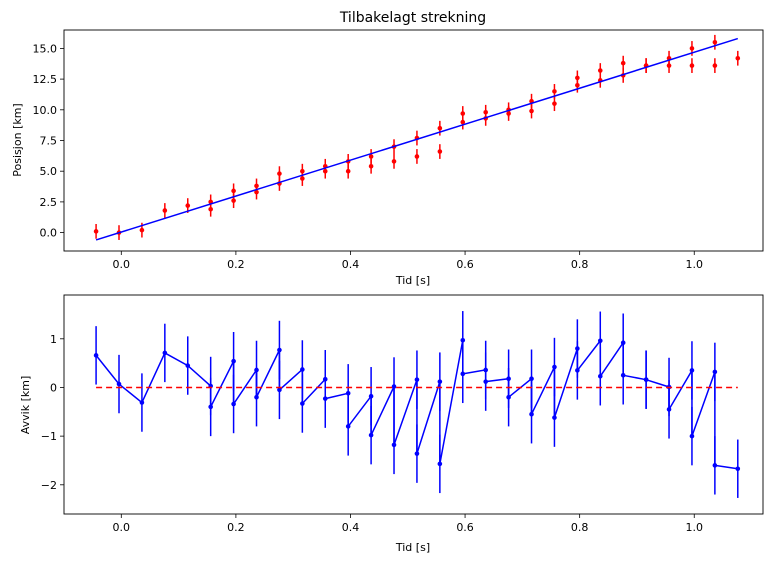  Describe the element at coordinates (53, 387) in the screenshot. I see `y-tick-label: 0` at that location.